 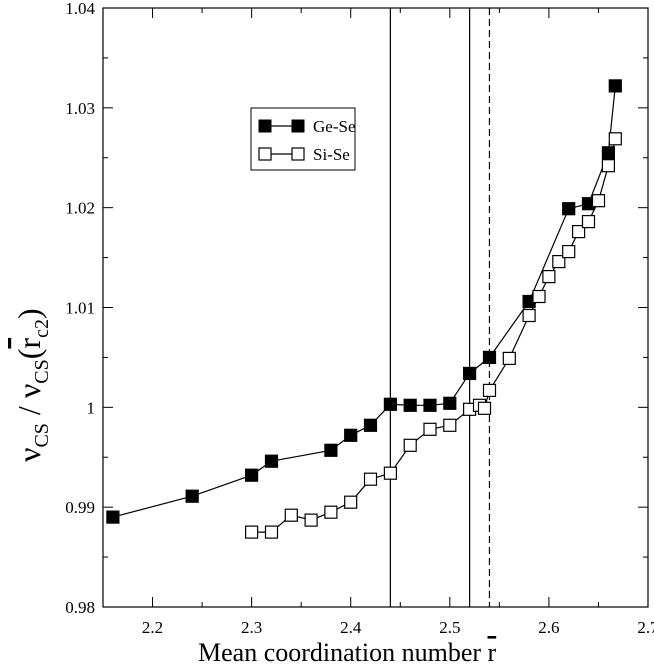 I want to click on legend-entry-si-se: Si-Se, so click(x=304, y=154).